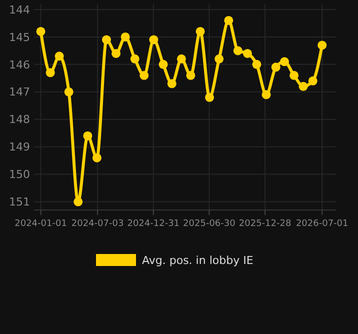  Describe the element at coordinates (97, 224) in the screenshot. I see `x-tick-label: 2024-07-03` at that location.